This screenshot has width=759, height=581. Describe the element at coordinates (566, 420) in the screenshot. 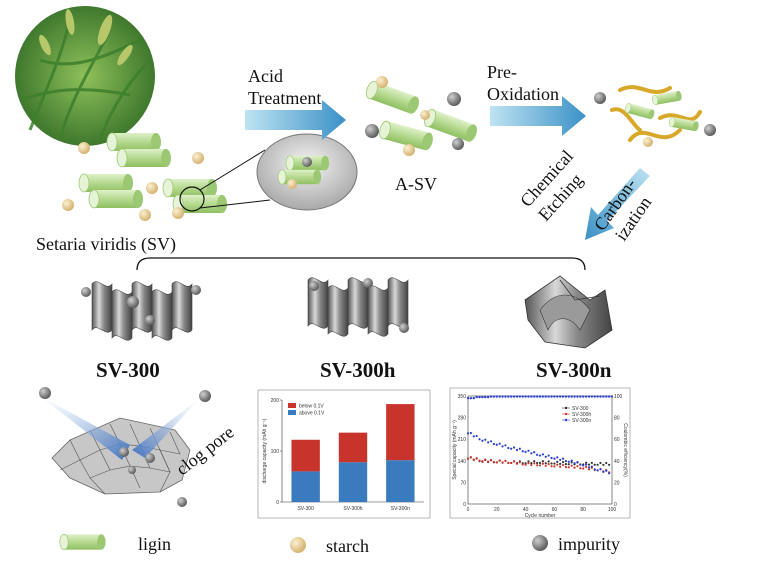

I see `cycle-legend-marker` at that location.